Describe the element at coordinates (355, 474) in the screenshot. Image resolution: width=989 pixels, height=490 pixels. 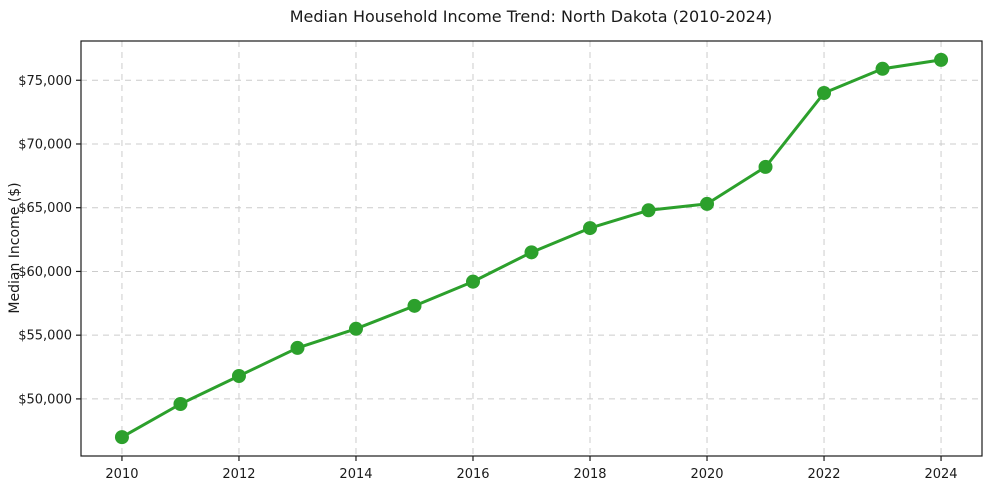
I see `x-tick-label: 2014` at that location.